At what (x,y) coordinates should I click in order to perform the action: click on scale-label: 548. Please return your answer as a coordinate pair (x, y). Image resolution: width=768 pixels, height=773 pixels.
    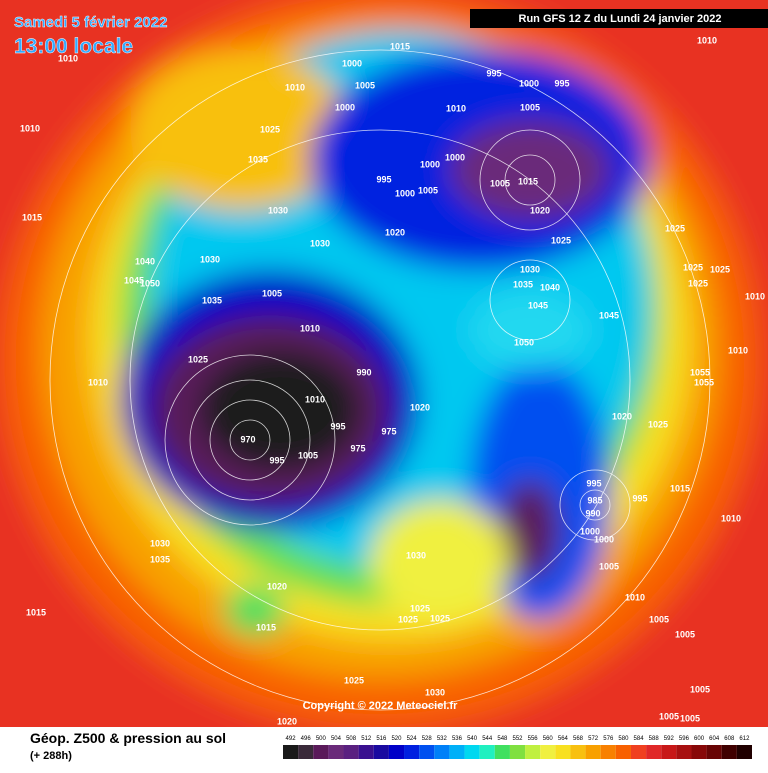
    Looking at the image, I should click on (502, 739).